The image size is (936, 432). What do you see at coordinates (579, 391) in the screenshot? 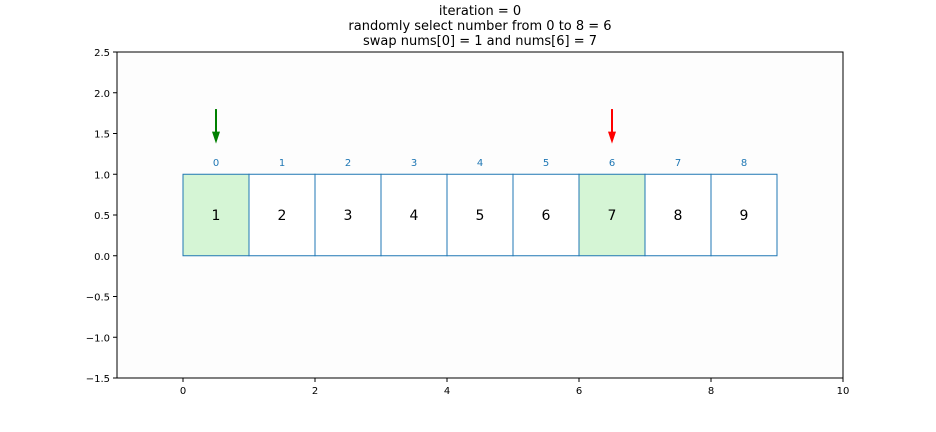
I see `x-tick-label: 6` at bounding box center [579, 391].